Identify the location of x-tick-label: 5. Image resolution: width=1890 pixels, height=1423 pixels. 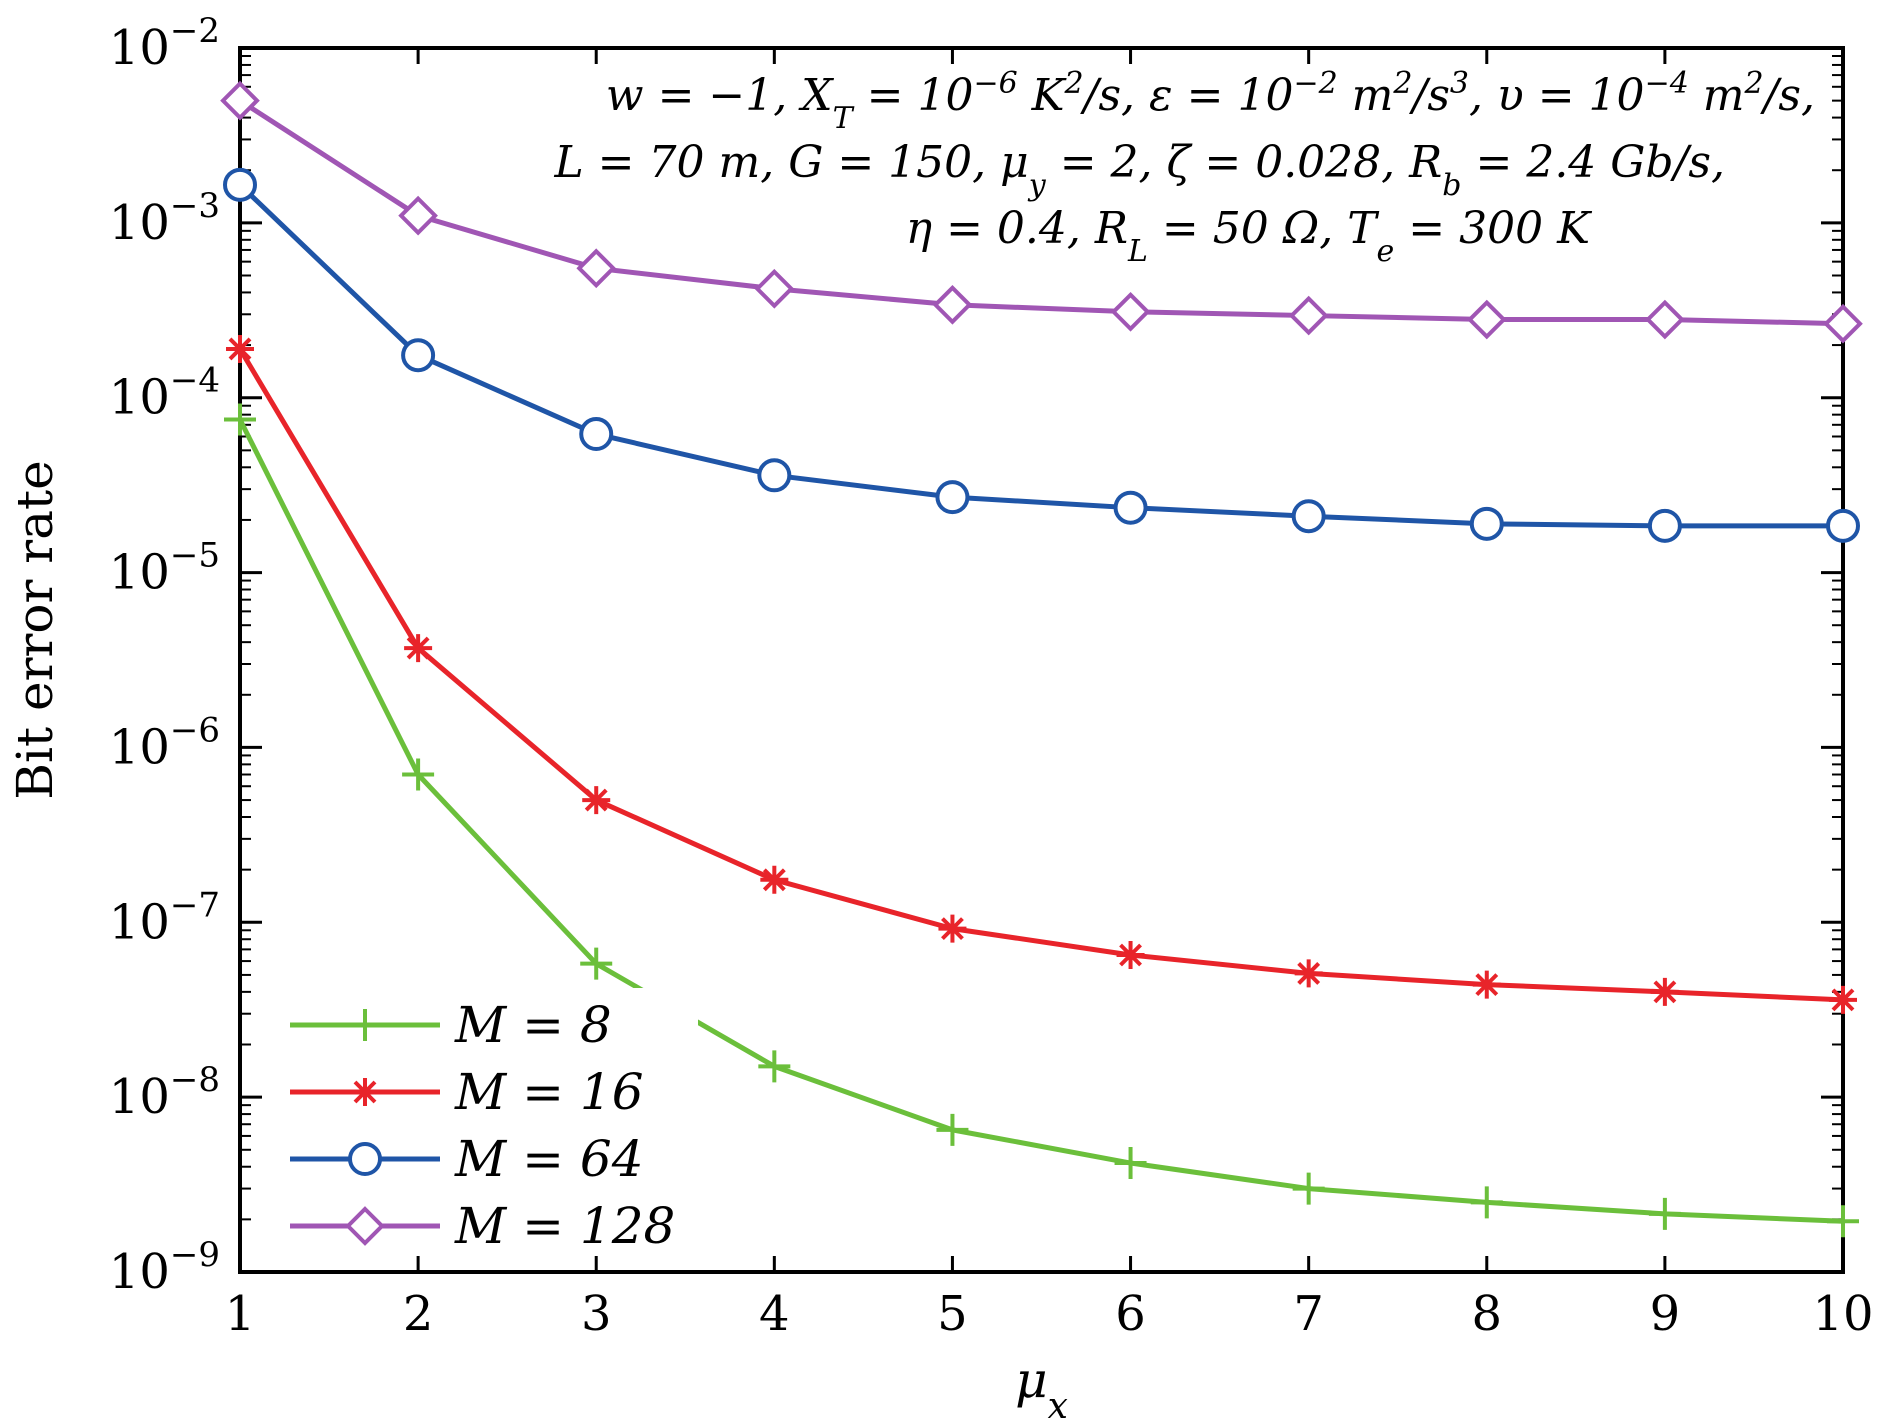
(952, 1314).